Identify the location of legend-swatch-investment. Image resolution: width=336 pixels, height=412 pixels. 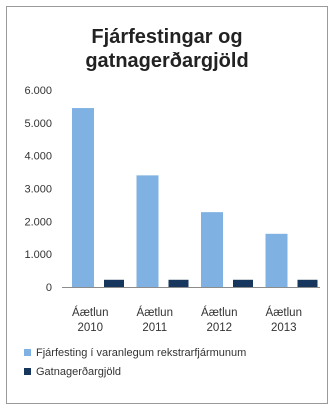
(27, 352).